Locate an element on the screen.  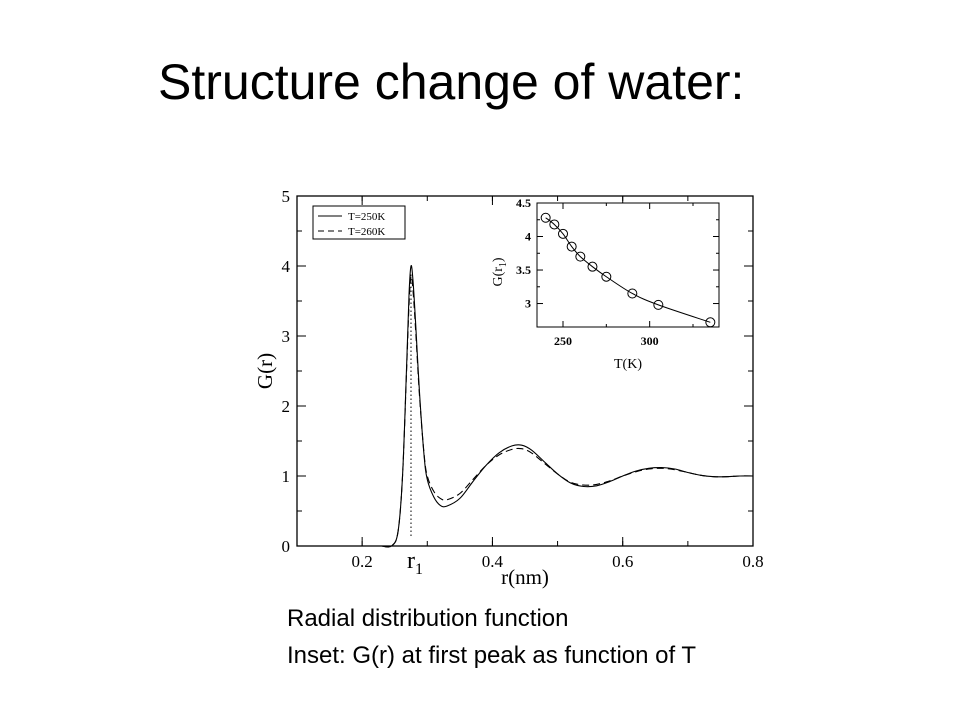
legend-label-250: T=250K is located at coordinates (366, 217).